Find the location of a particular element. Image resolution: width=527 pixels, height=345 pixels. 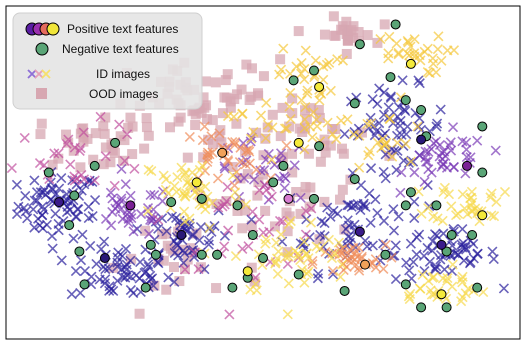

legend-box is located at coordinates (107, 61).